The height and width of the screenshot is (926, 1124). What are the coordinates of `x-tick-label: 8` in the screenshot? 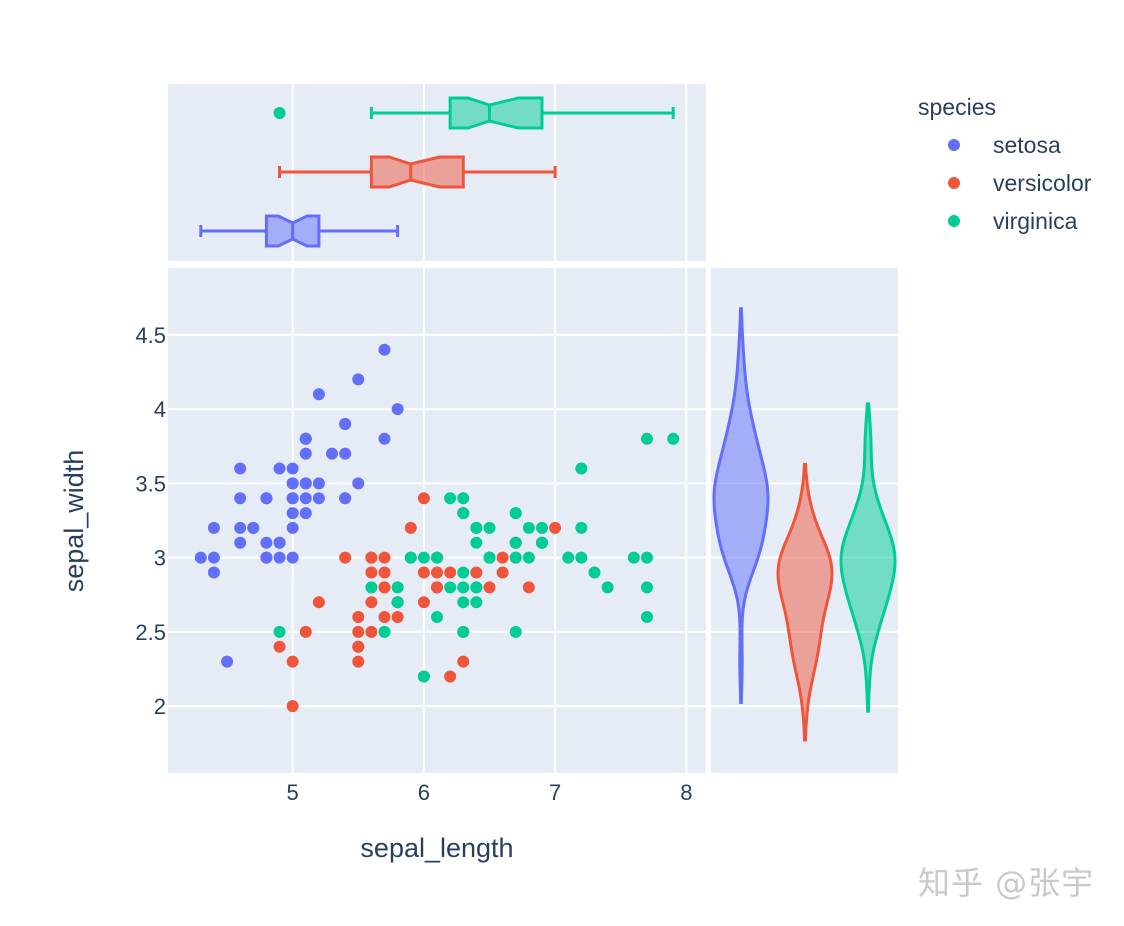 It's located at (686, 792).